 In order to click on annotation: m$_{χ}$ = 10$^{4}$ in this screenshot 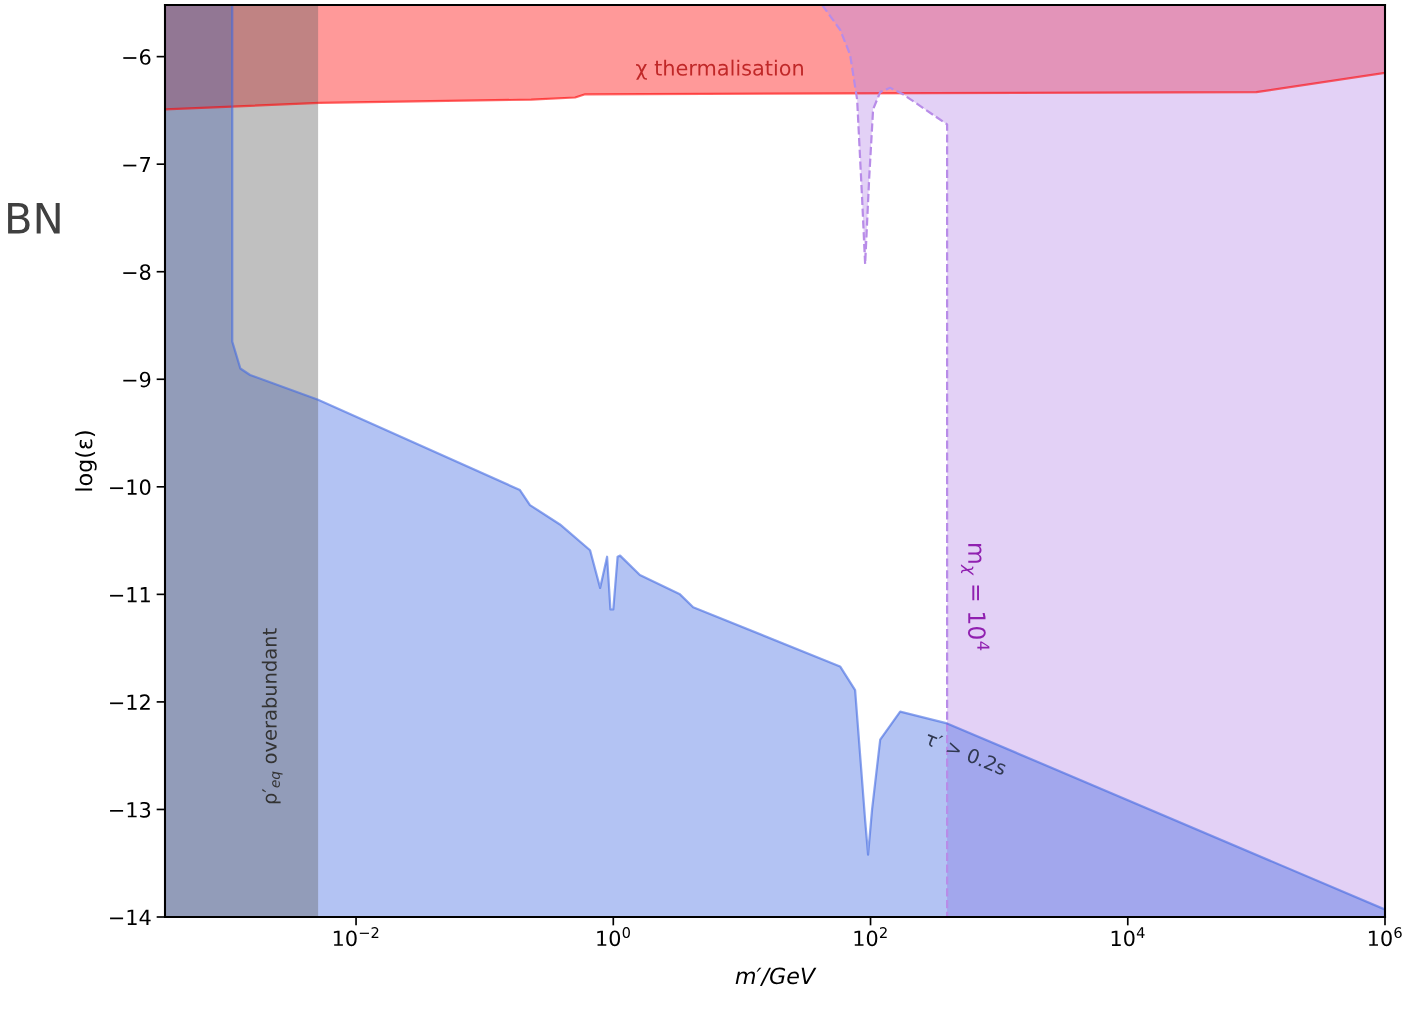, I will do `click(975, 597)`.